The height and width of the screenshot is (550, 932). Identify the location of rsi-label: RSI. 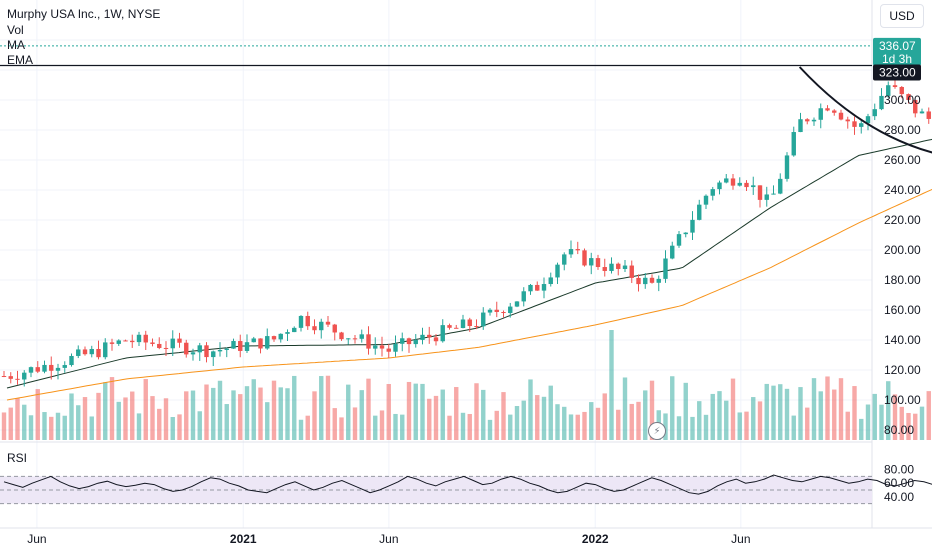
(17, 458).